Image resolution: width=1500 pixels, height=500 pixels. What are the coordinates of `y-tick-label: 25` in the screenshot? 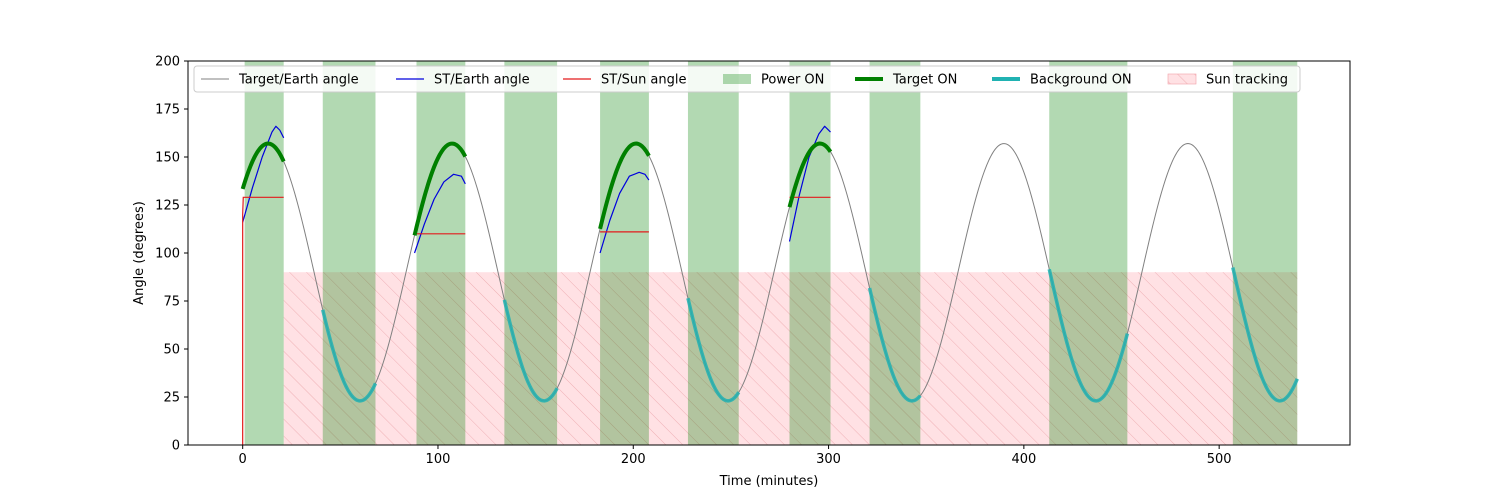 It's located at (171, 398).